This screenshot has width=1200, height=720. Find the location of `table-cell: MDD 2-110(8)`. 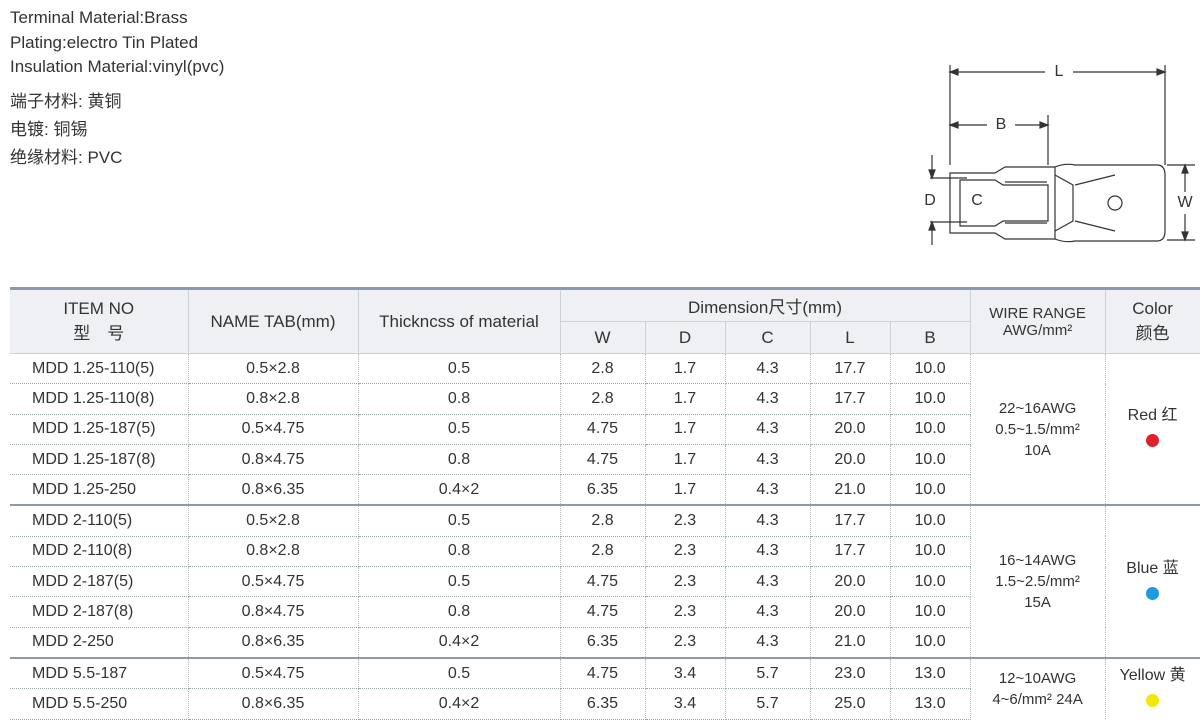

table-cell: MDD 2-110(8) is located at coordinates (99, 552).